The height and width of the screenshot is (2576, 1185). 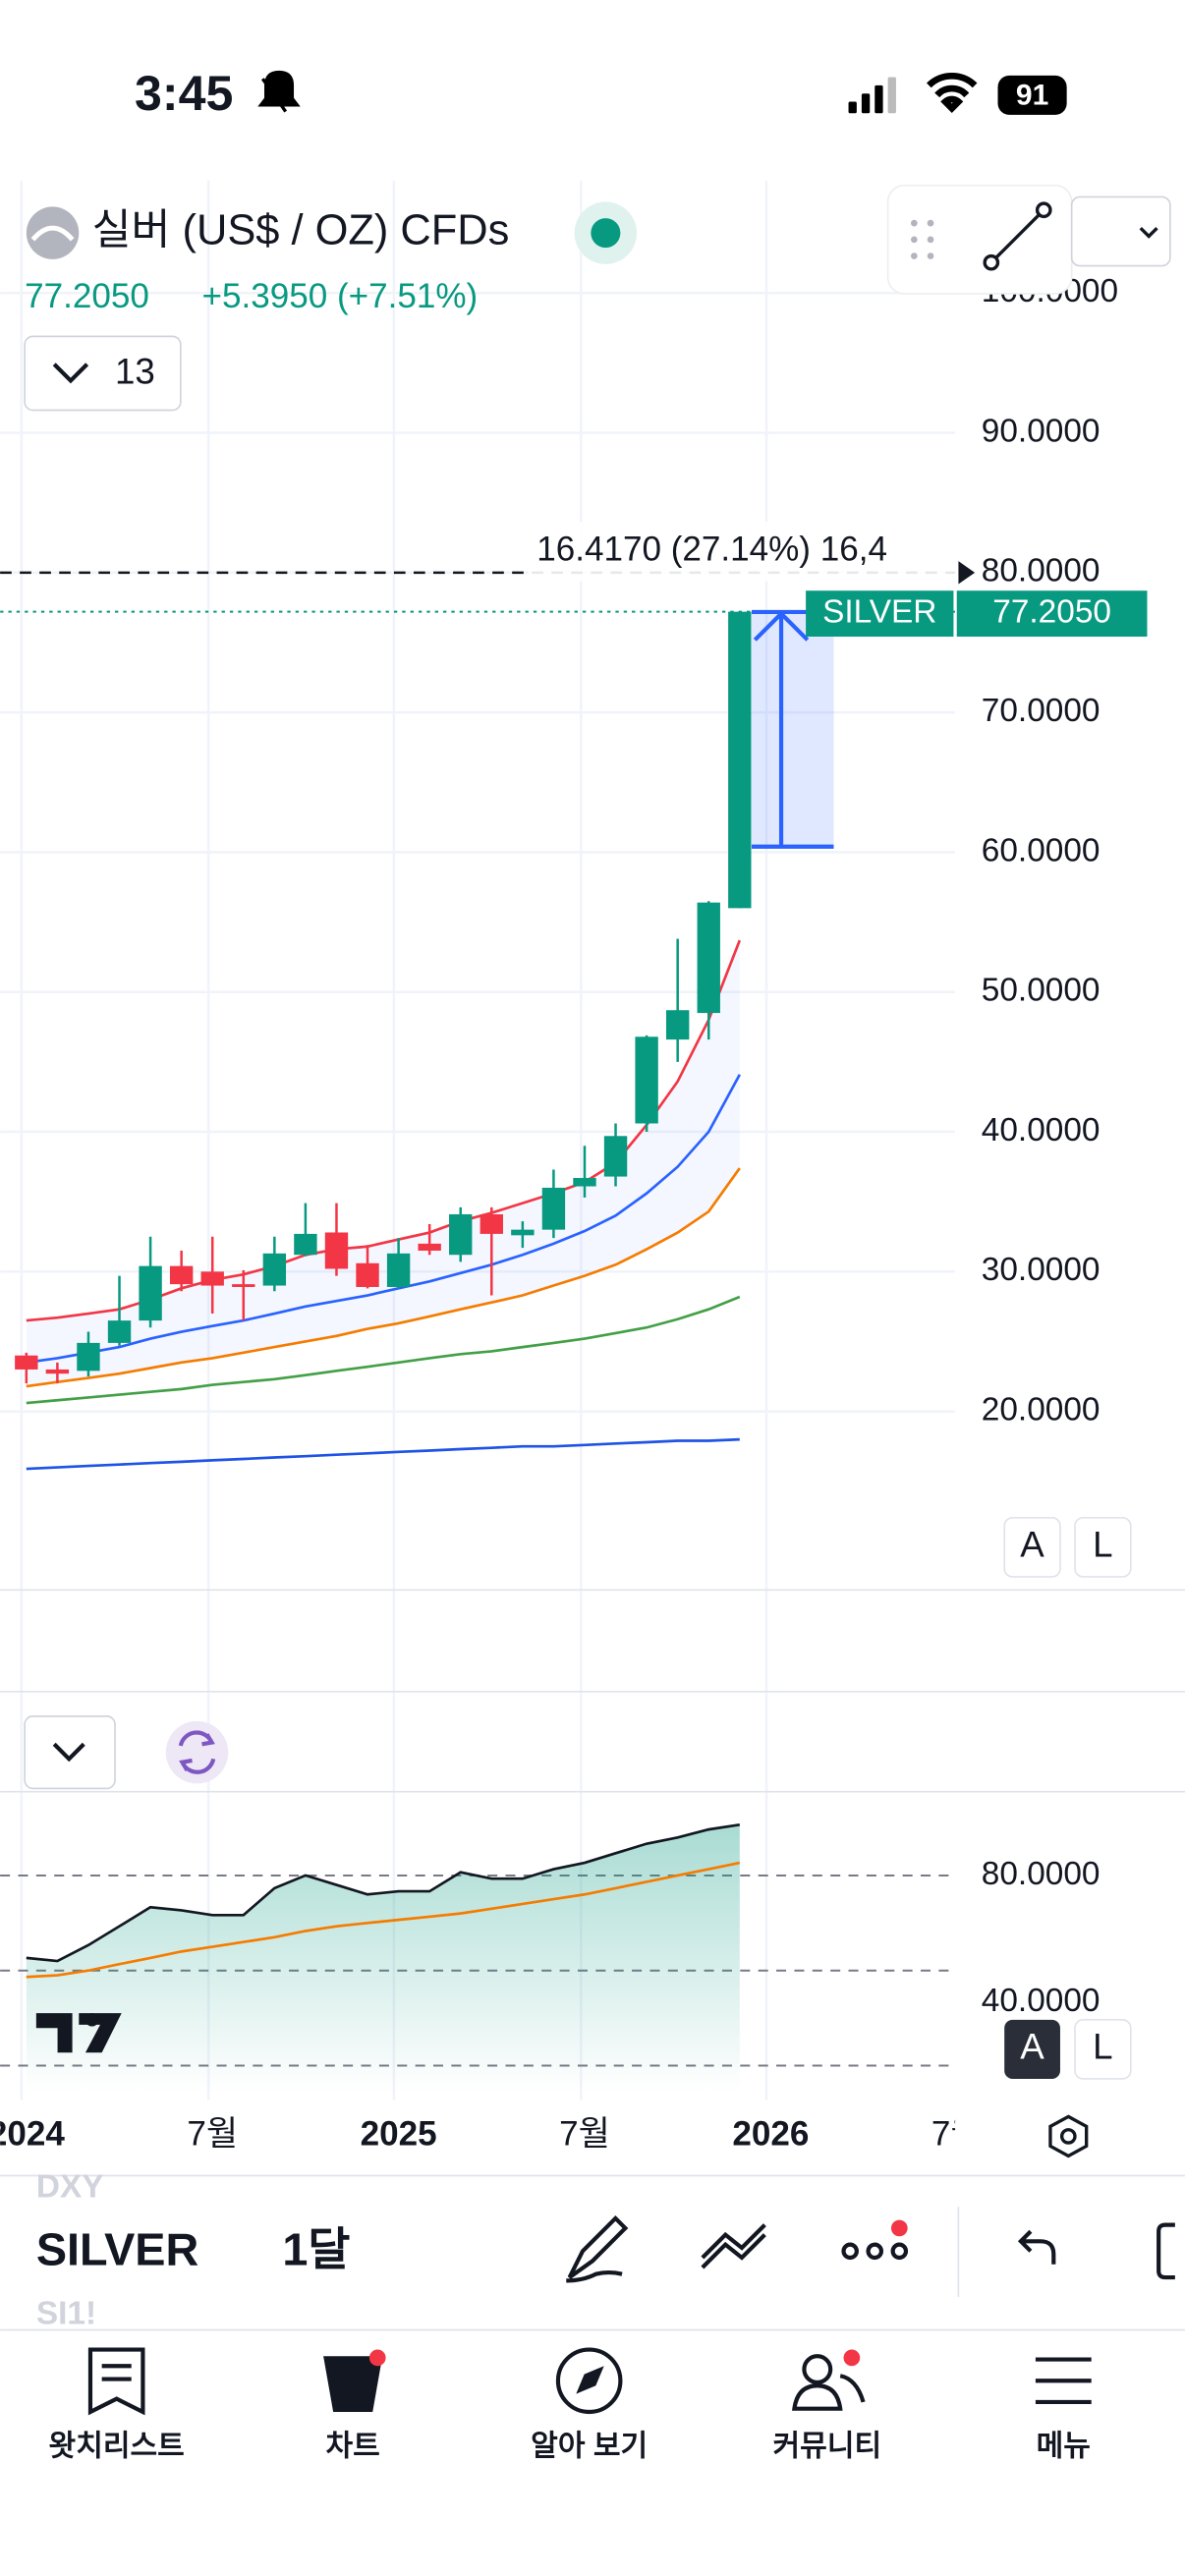 I want to click on fullscreen, so click(x=1166, y=2251).